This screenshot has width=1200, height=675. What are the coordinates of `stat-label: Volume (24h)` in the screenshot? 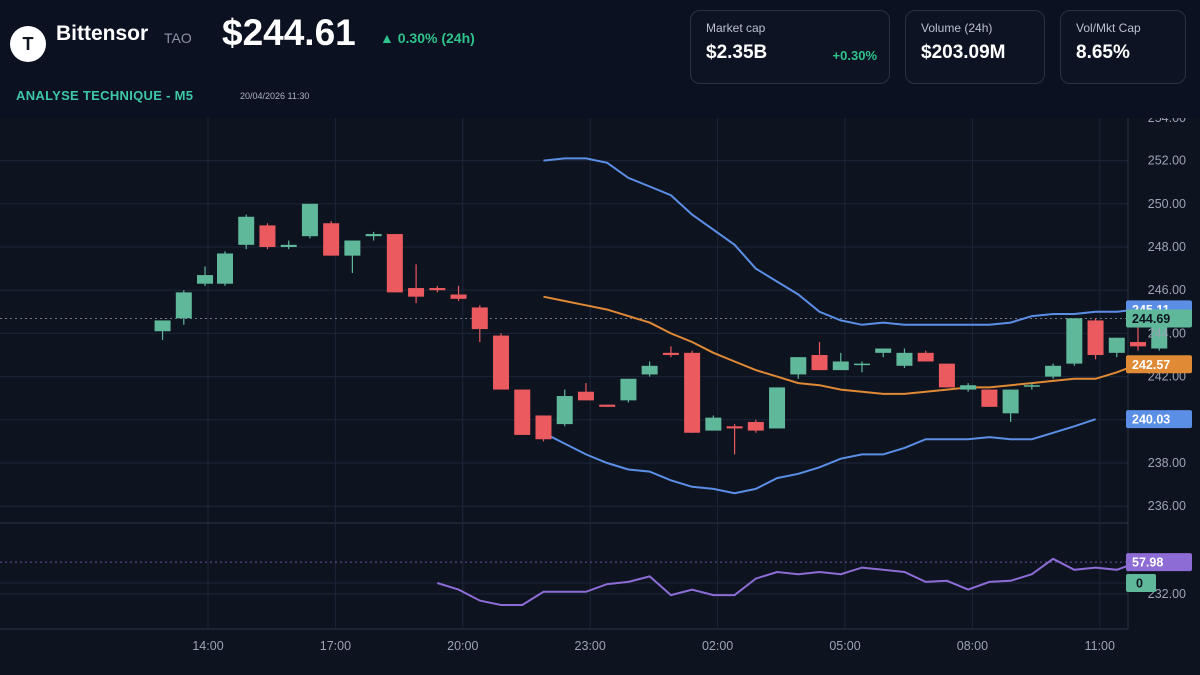 It's located at (957, 28).